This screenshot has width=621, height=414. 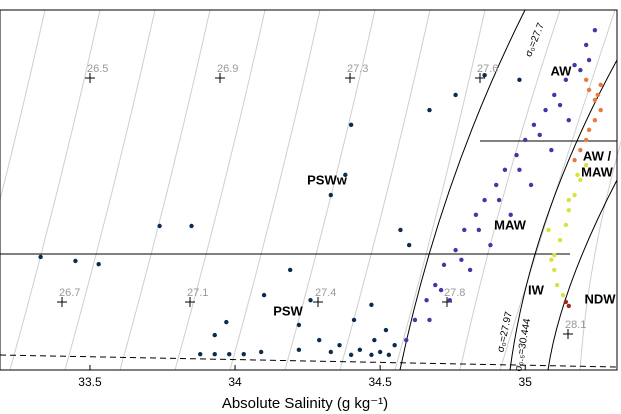 What do you see at coordinates (97, 69) in the screenshot?
I see `isopycnal-label: 26.5` at bounding box center [97, 69].